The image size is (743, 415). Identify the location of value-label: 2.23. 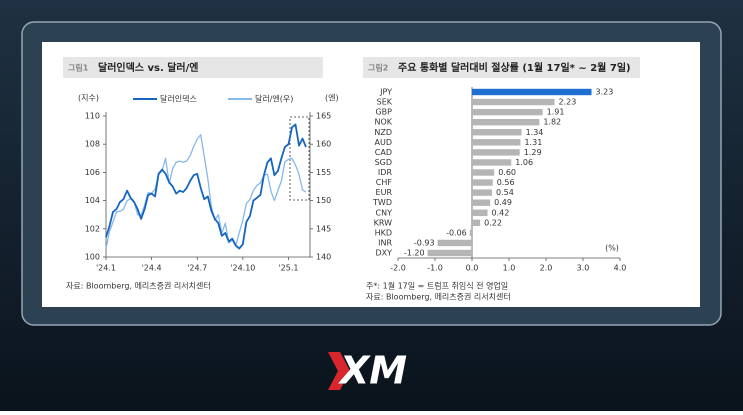
(568, 102).